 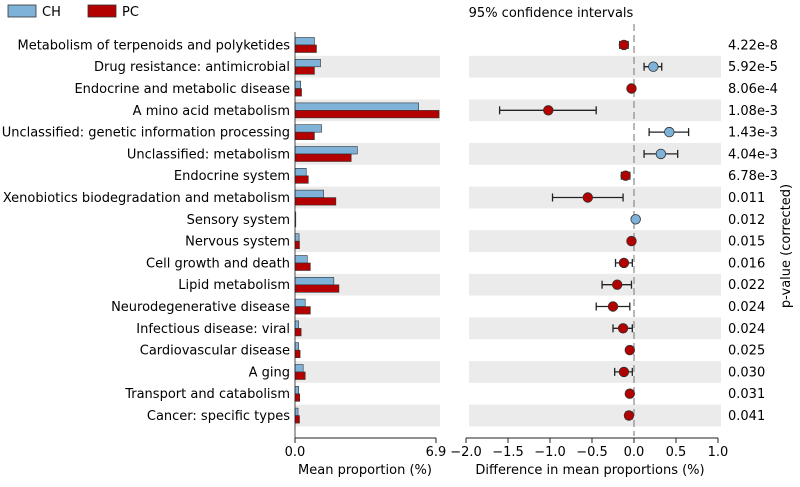 What do you see at coordinates (746, 394) in the screenshot?
I see `p-value: 0.031` at bounding box center [746, 394].